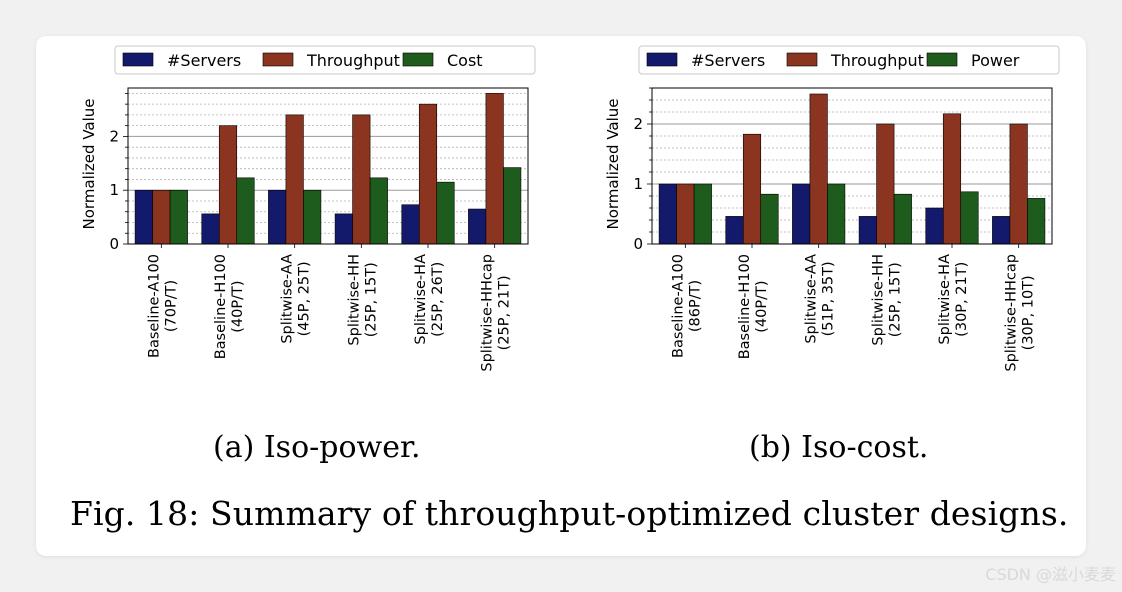 The width and height of the screenshot is (1122, 592). I want to click on x-category-label: Splitwise-HA(25P, 26T), so click(429, 299).